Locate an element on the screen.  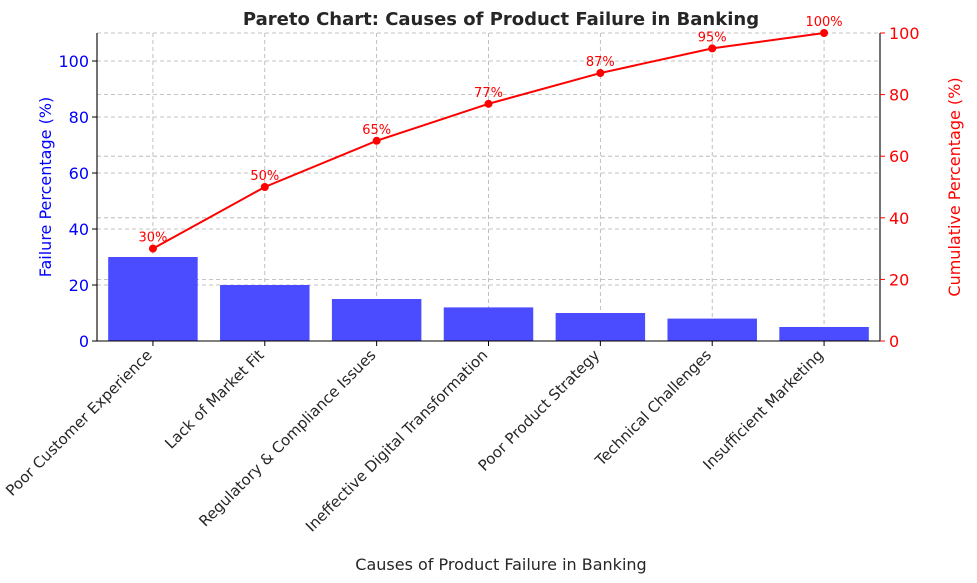
y2-tick-label: 80 is located at coordinates (899, 95).